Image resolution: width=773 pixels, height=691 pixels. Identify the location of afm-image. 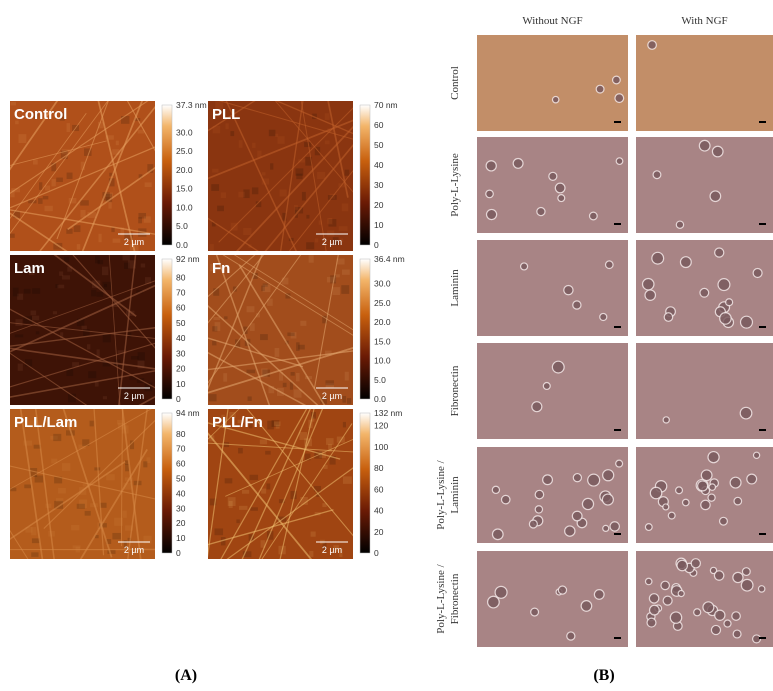
(107, 501).